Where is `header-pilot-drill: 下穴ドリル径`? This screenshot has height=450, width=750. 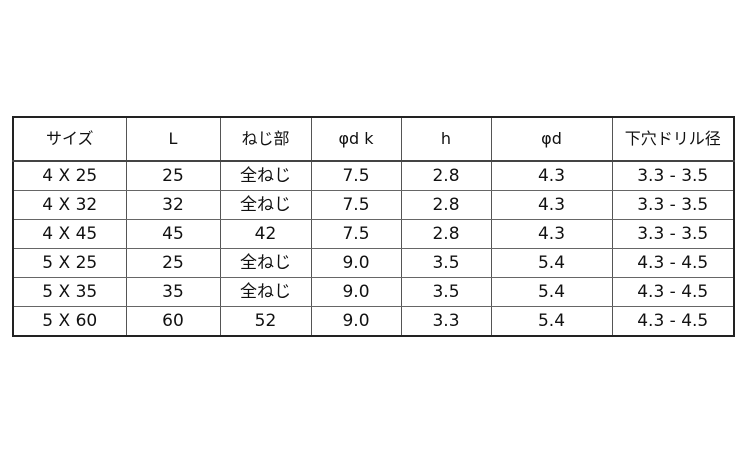
header-pilot-drill: 下穴ドリル径 is located at coordinates (673, 139).